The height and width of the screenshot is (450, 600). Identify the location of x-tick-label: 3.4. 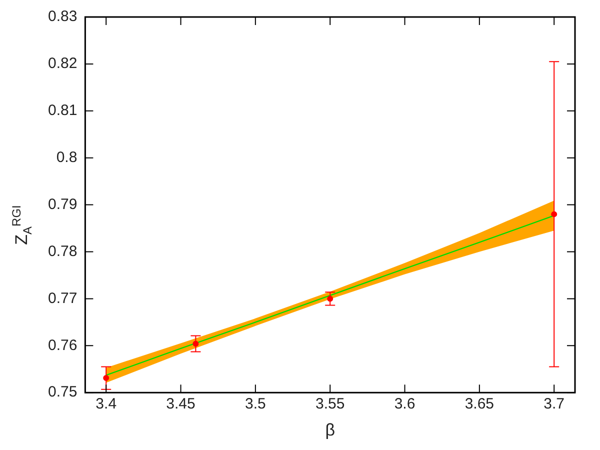
(106, 404).